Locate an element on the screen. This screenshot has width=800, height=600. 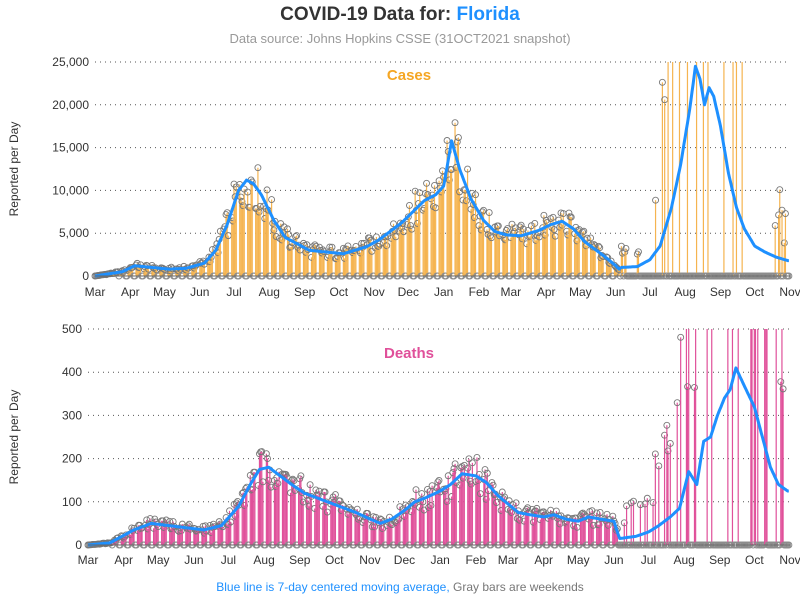
deaths-ytick-label: 400 is located at coordinates (72, 372).